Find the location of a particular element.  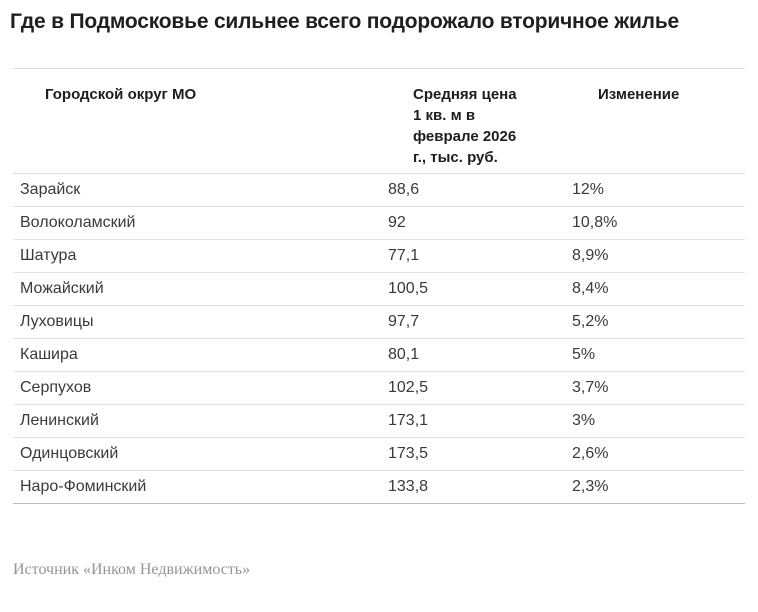

price-cell: 173,5 is located at coordinates (408, 453).